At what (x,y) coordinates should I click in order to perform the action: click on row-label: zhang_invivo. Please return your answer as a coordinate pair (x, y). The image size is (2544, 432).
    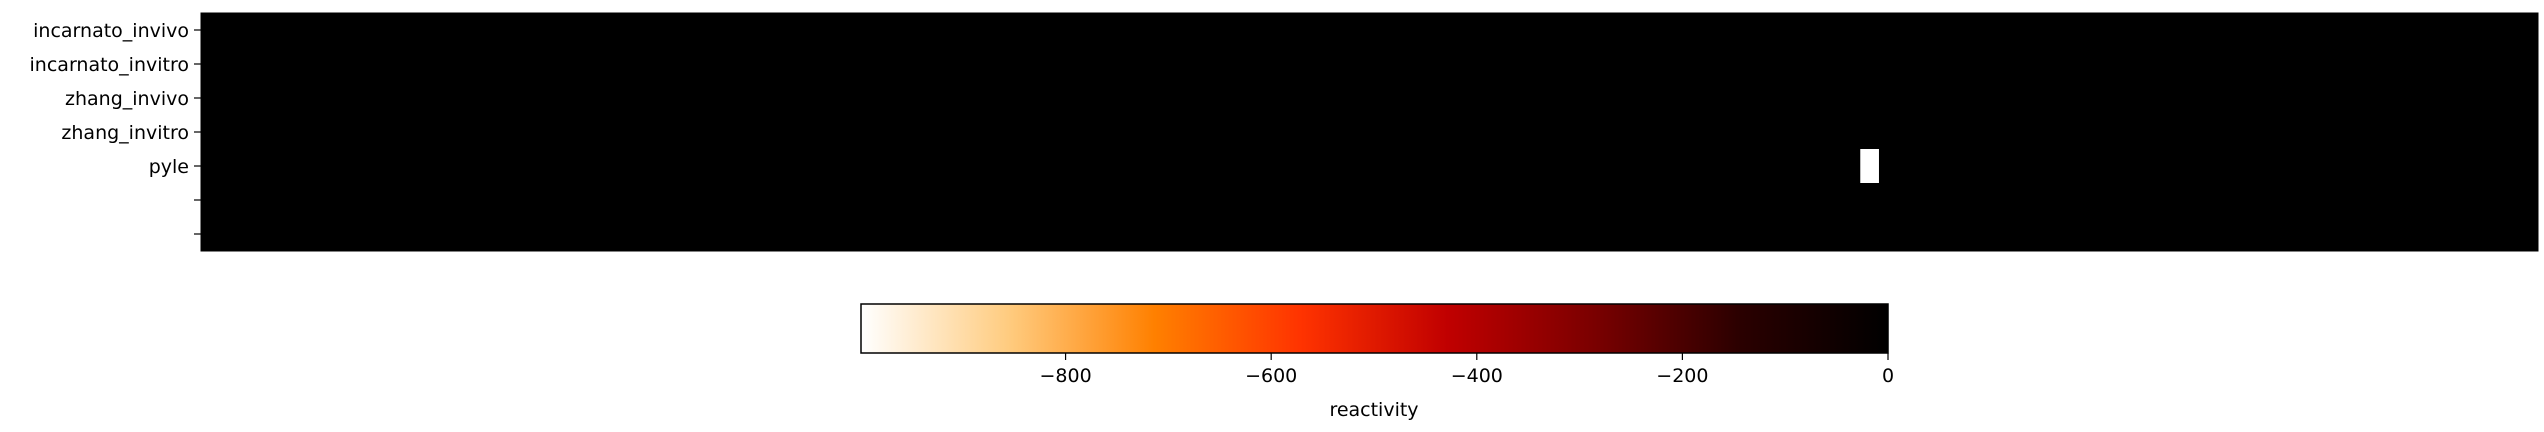
    Looking at the image, I should click on (127, 99).